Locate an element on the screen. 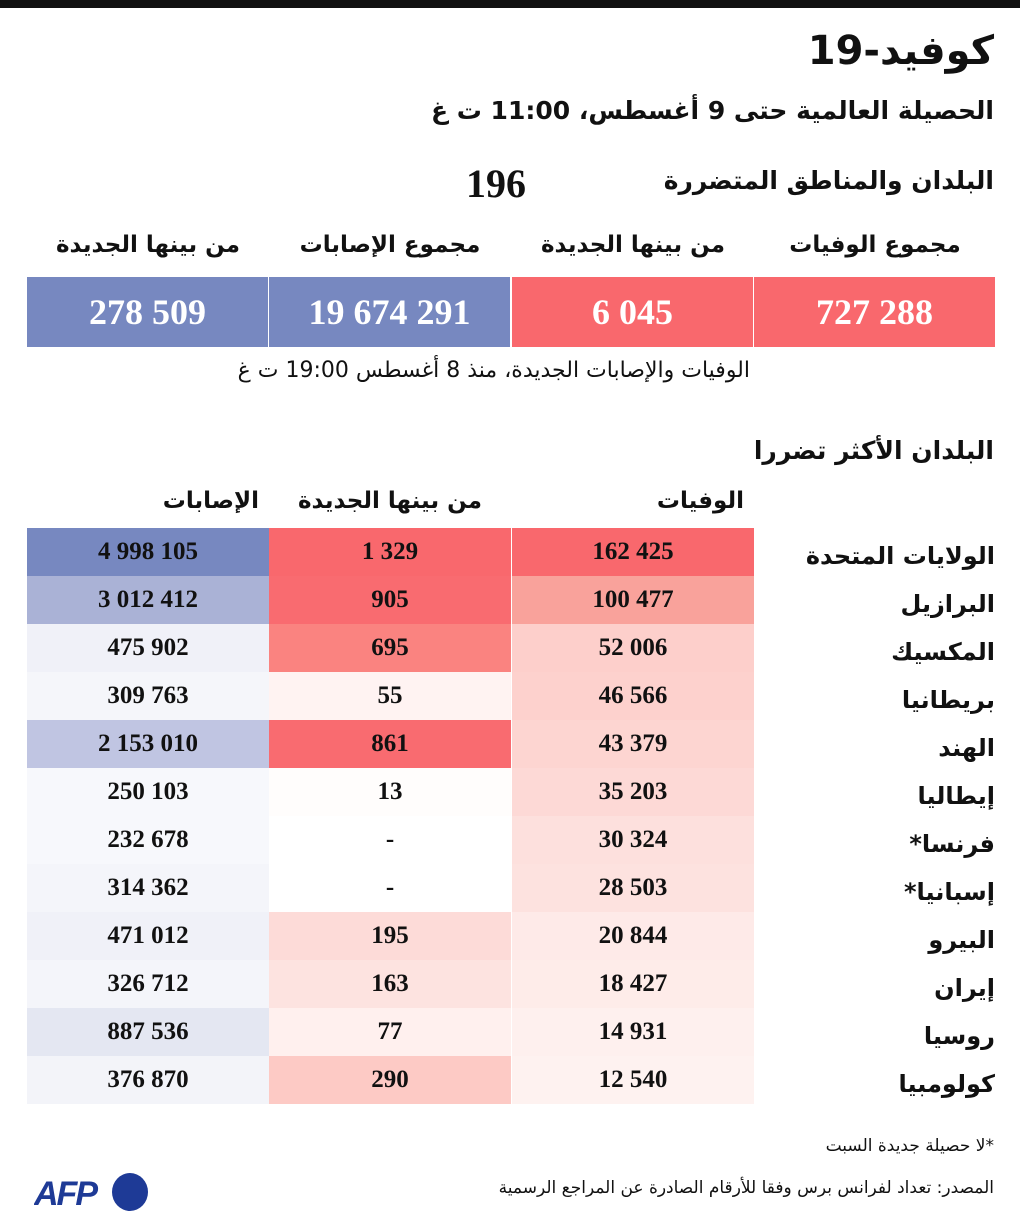  cell-new: 55 is located at coordinates (390, 696).